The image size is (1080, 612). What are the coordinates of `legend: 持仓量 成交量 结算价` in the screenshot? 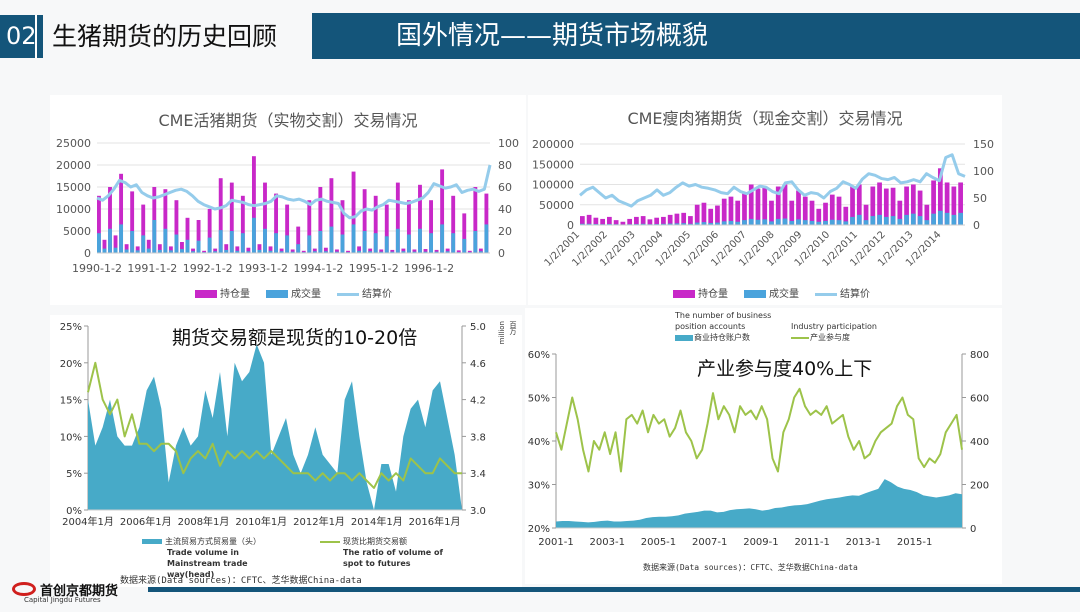 It's located at (293, 292).